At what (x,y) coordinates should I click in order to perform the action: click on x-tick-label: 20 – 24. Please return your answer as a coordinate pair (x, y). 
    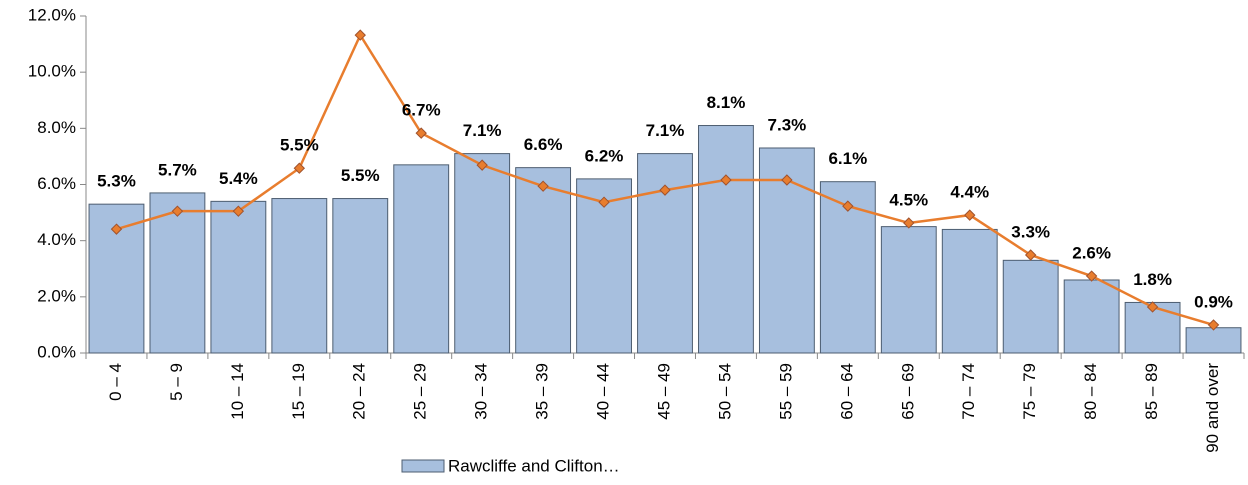
    Looking at the image, I should click on (359, 391).